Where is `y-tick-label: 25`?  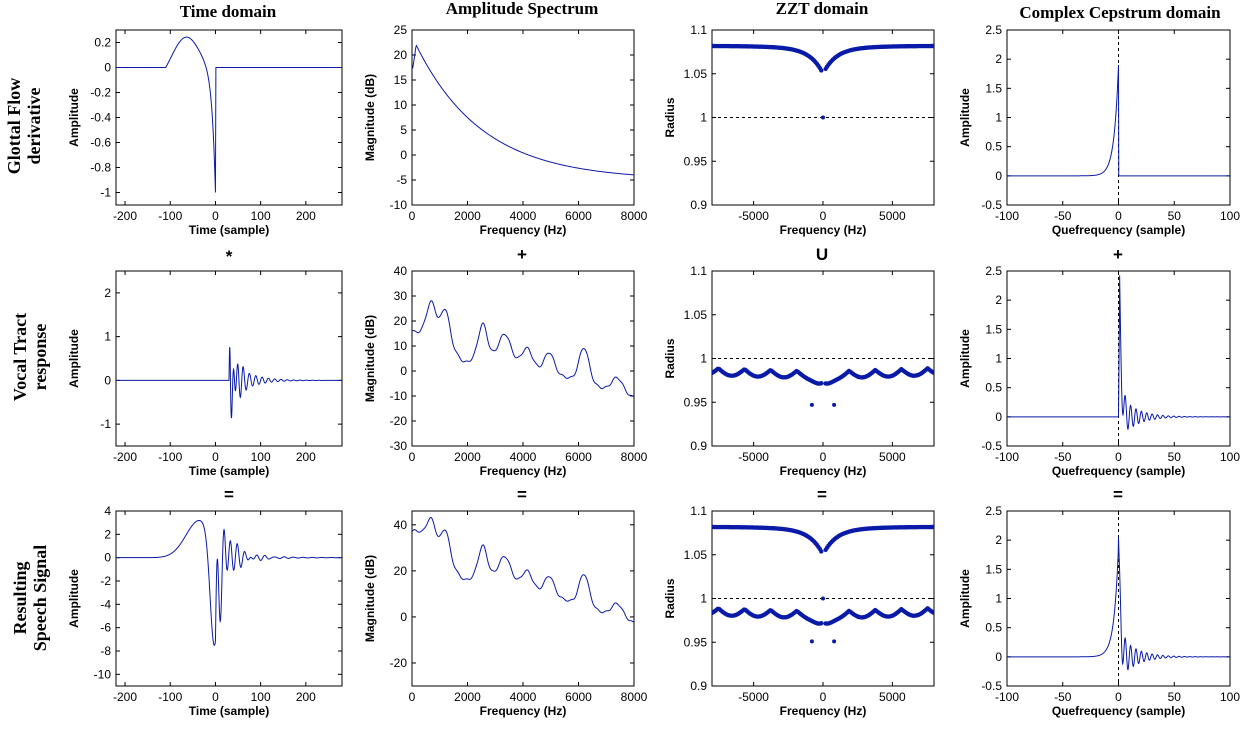 y-tick-label: 25 is located at coordinates (401, 30).